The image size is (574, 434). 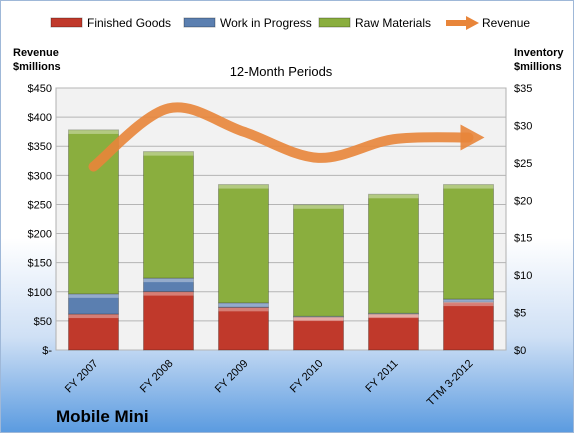 I want to click on legend-item: Revenue, so click(x=488, y=23).